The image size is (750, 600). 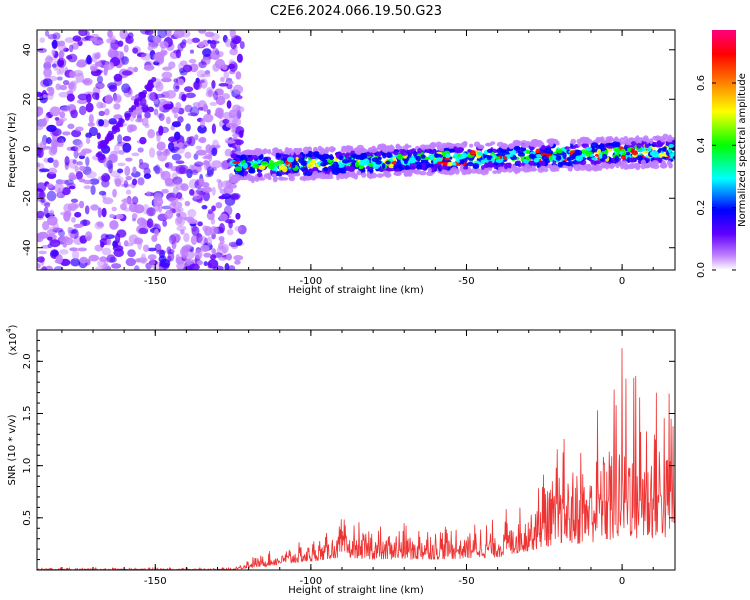 I want to click on colorbar-tick-label: 0.6, so click(x=701, y=83).